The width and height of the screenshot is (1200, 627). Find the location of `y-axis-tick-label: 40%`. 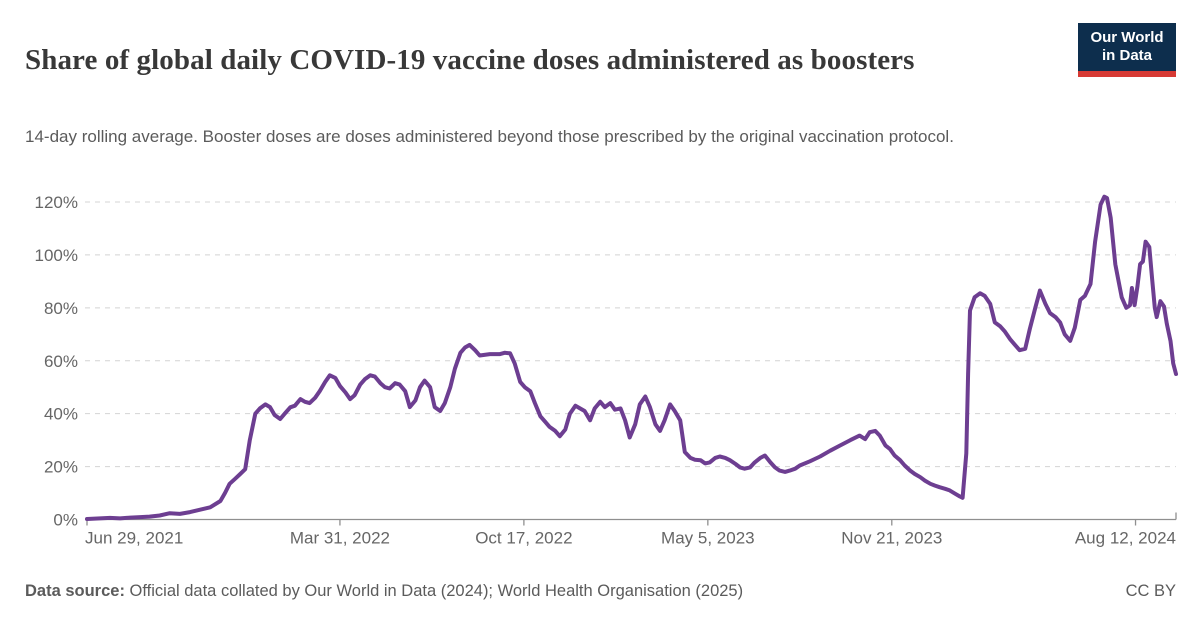

y-axis-tick-label: 40% is located at coordinates (61, 414).